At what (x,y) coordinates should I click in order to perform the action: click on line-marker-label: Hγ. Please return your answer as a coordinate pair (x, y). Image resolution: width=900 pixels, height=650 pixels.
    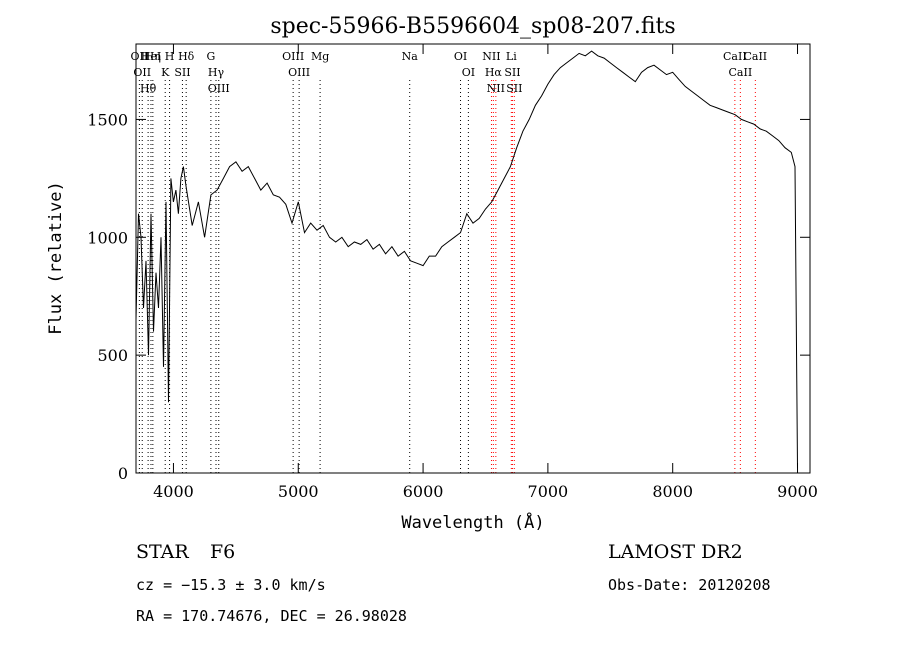
    Looking at the image, I should click on (216, 72).